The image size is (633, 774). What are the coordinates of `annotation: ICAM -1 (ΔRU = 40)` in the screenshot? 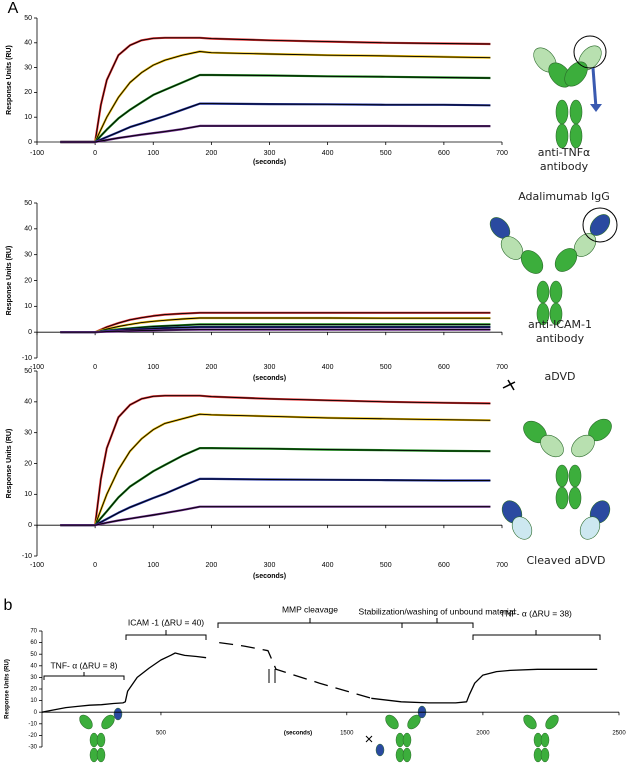 It's located at (166, 622).